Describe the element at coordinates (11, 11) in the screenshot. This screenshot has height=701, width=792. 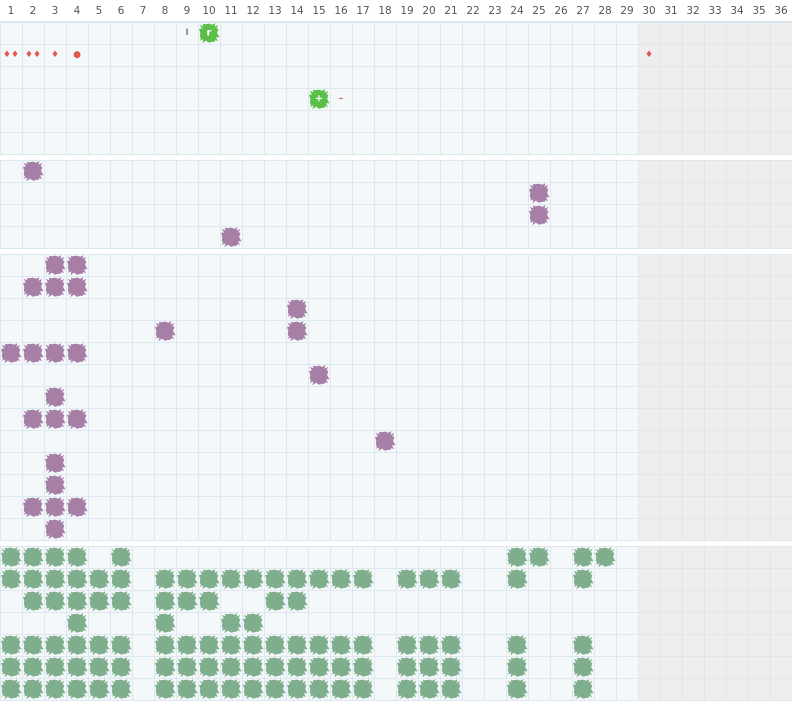
I see `column-label: 1` at that location.